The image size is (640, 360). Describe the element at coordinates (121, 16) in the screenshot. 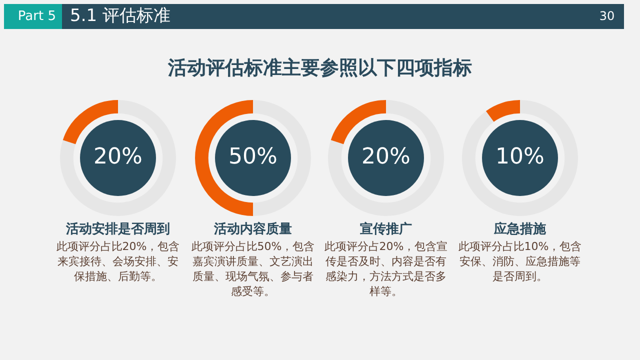

I see `text: 5.1 评估标准` at that location.